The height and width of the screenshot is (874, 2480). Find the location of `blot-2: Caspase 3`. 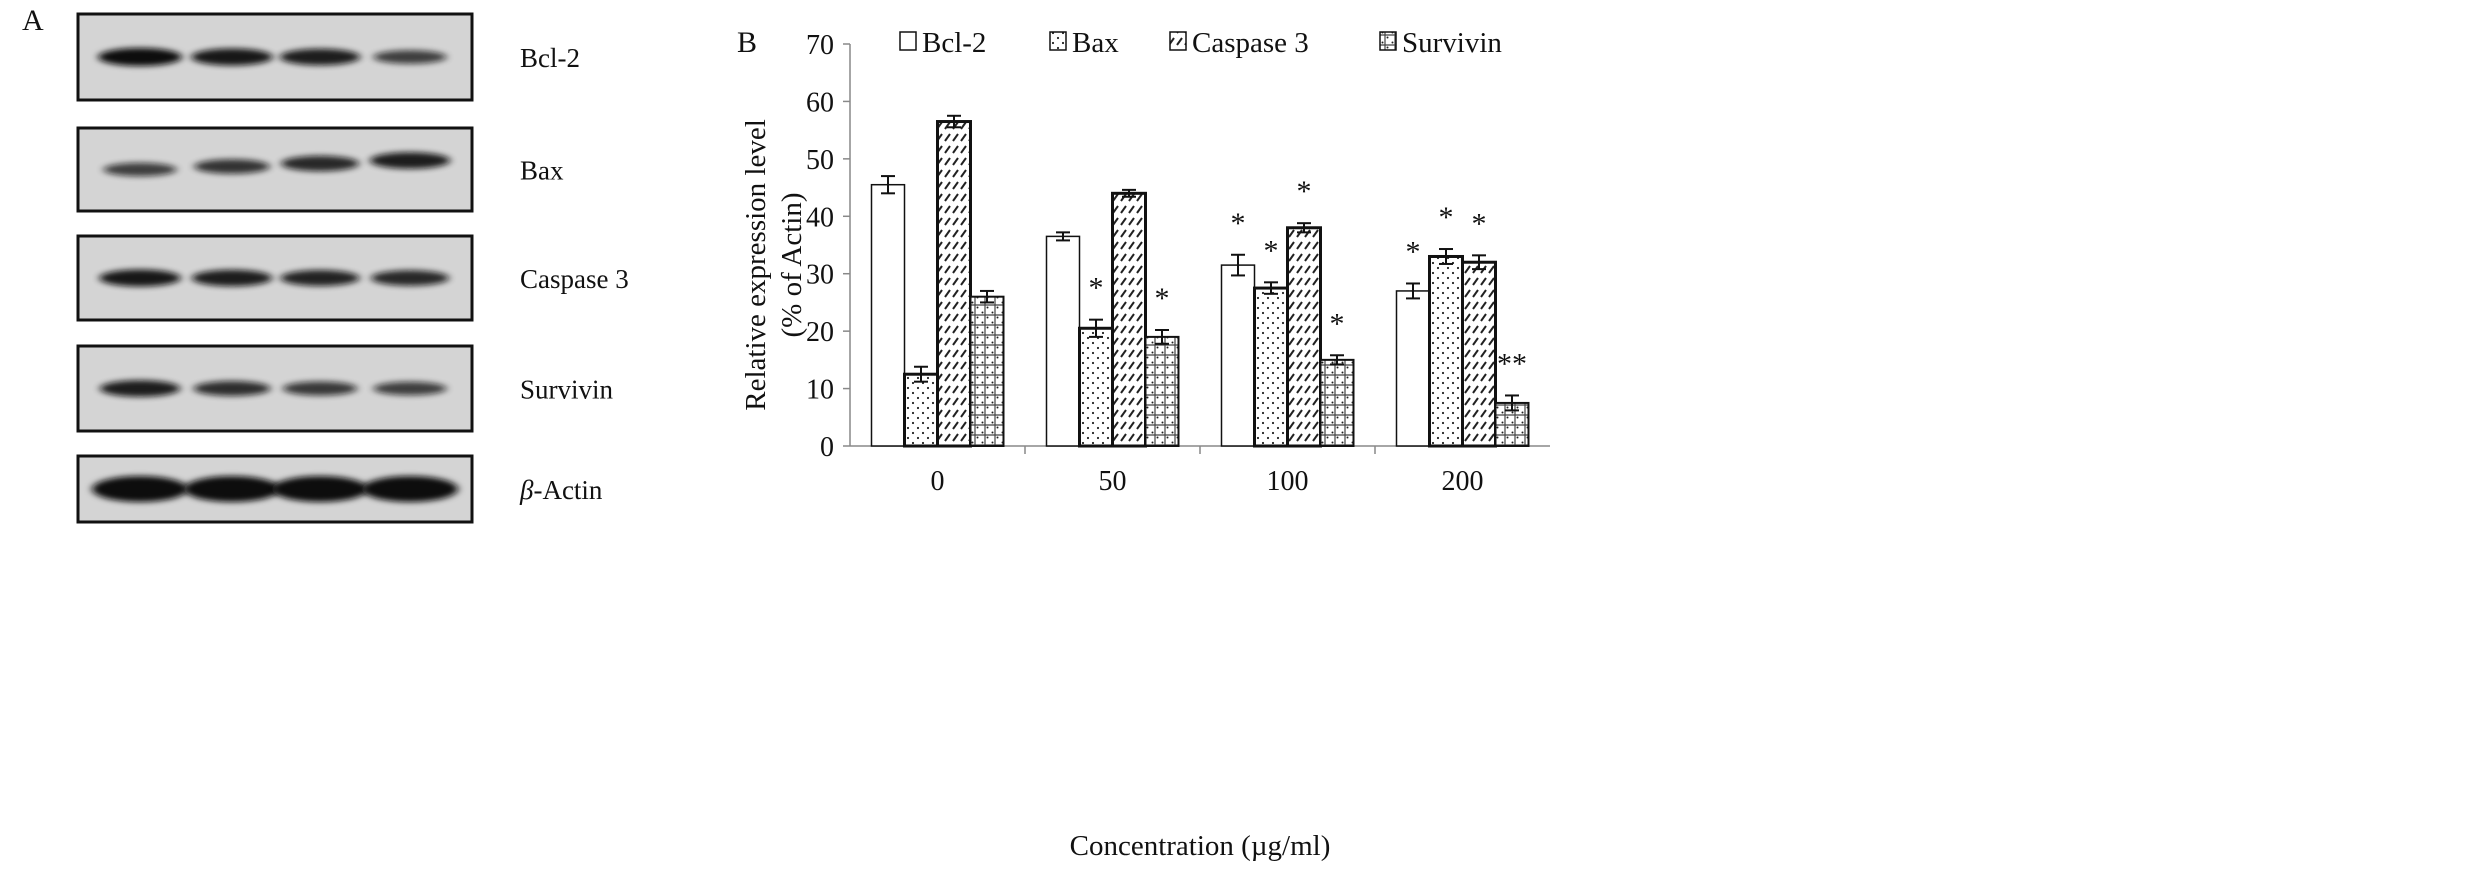

blot-2: Caspase 3 is located at coordinates (352, 278).